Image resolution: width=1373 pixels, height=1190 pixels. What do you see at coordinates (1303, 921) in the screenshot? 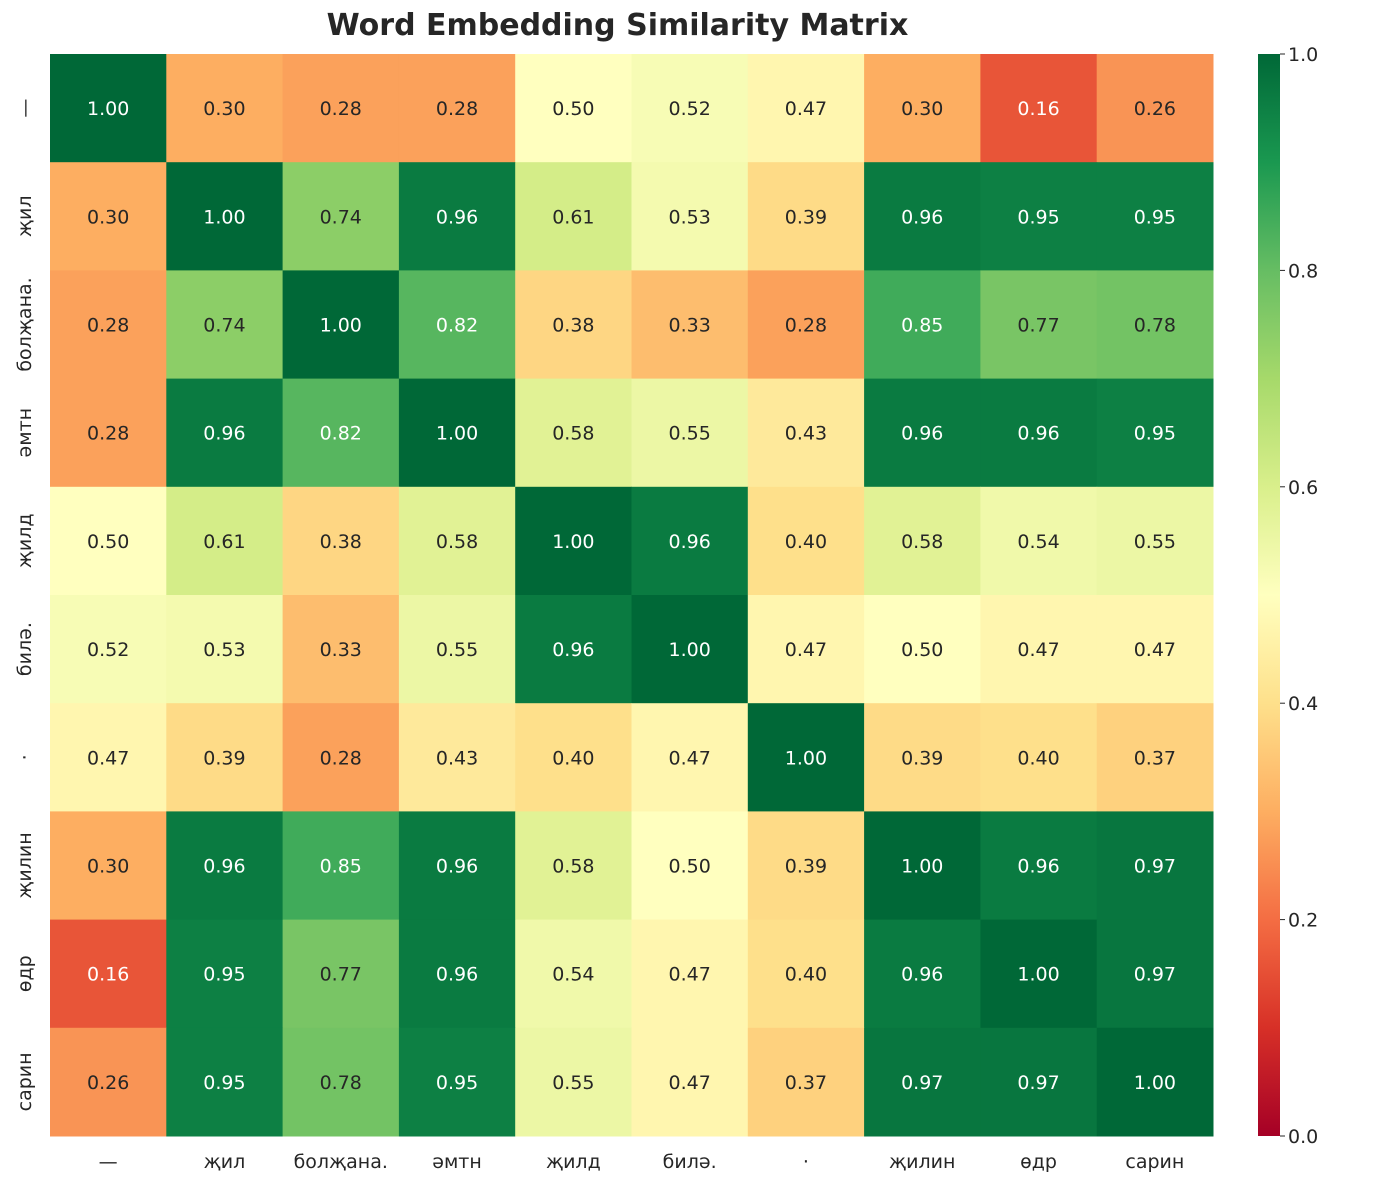
I see `colorbar-tick-label: 0.2` at bounding box center [1303, 921].